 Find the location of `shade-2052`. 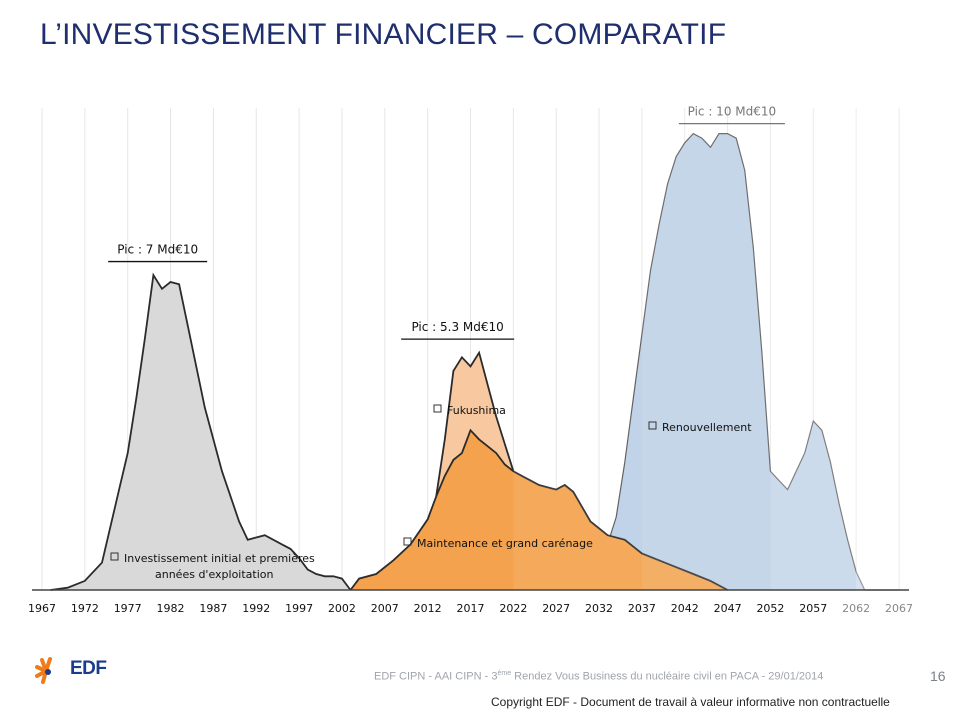

shade-2052 is located at coordinates (834, 349).